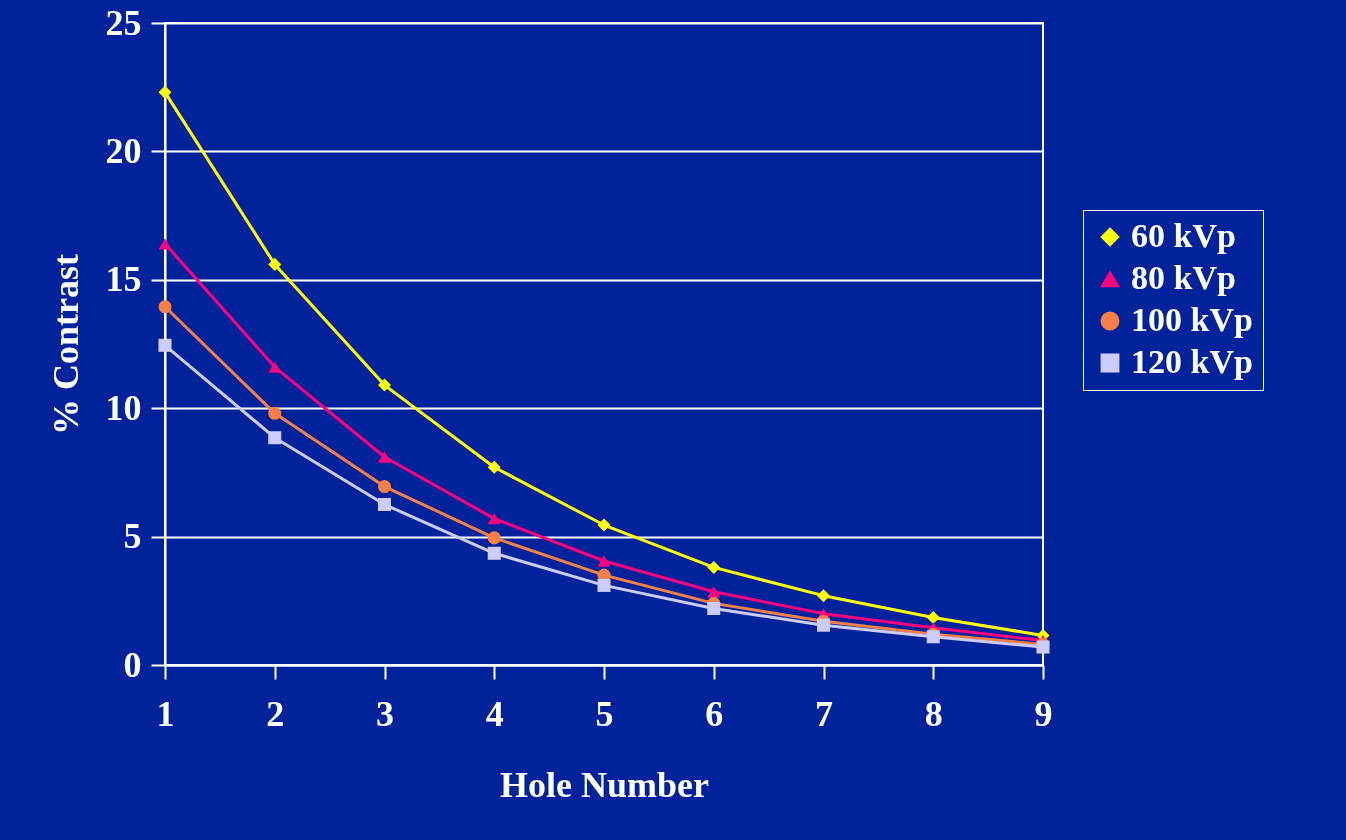  Describe the element at coordinates (1183, 235) in the screenshot. I see `legend-label: 60 kVp` at that location.